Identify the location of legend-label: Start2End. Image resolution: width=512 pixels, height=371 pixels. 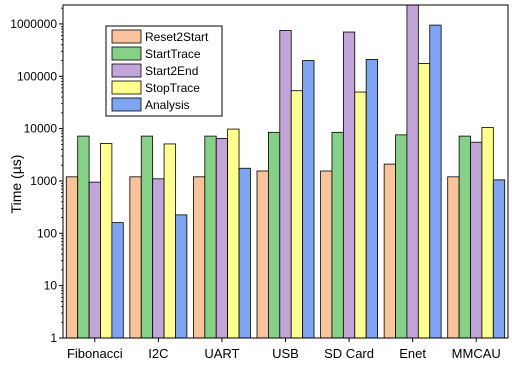
(171, 71).